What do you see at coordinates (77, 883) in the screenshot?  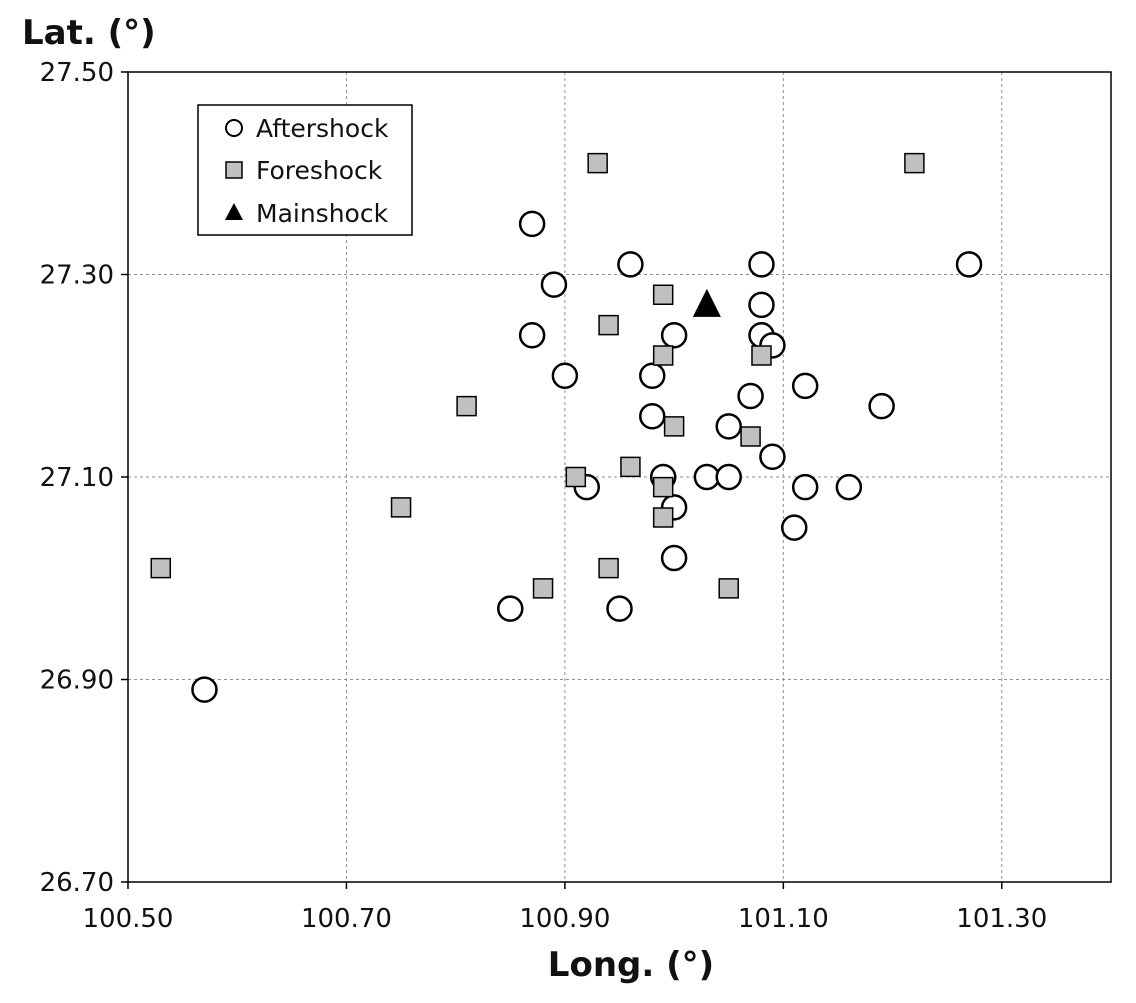 I see `y-tick-label: 26.70` at bounding box center [77, 883].